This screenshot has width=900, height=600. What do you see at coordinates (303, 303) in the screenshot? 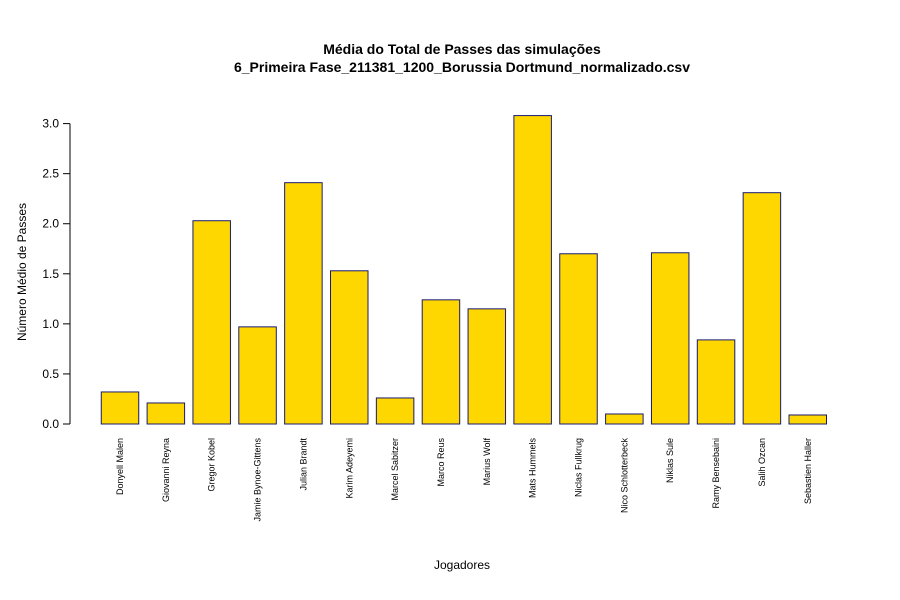
I see `bar-julian-brandt` at bounding box center [303, 303].